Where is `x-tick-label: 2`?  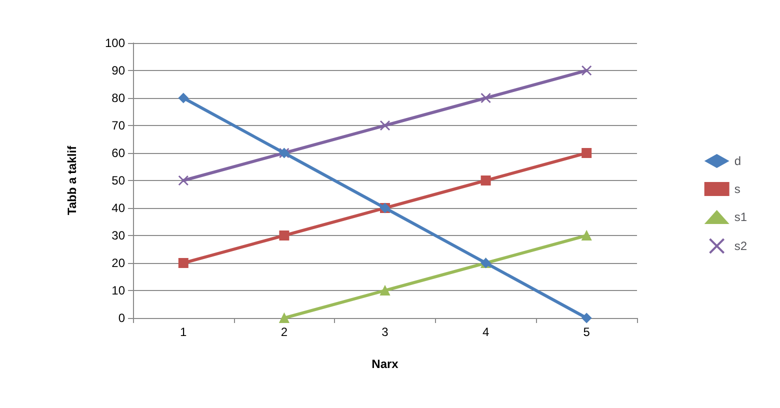 x-tick-label: 2 is located at coordinates (284, 332).